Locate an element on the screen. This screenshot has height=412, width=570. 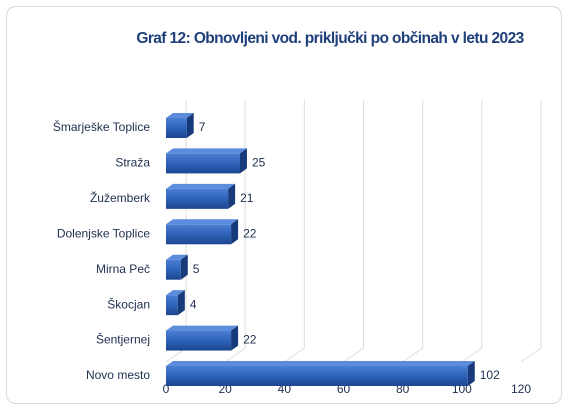
data-label: 25 is located at coordinates (259, 163).